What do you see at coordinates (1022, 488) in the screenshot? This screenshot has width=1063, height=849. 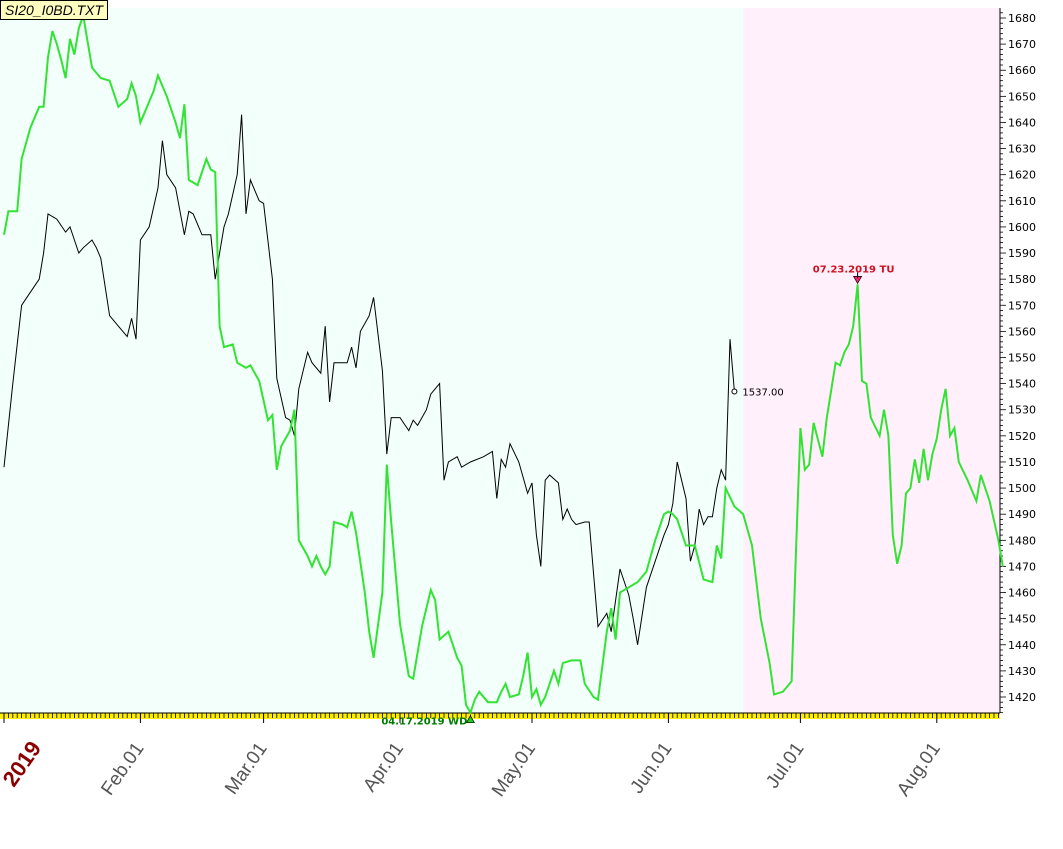 I see `y-tick-label: 1500` at bounding box center [1022, 488].